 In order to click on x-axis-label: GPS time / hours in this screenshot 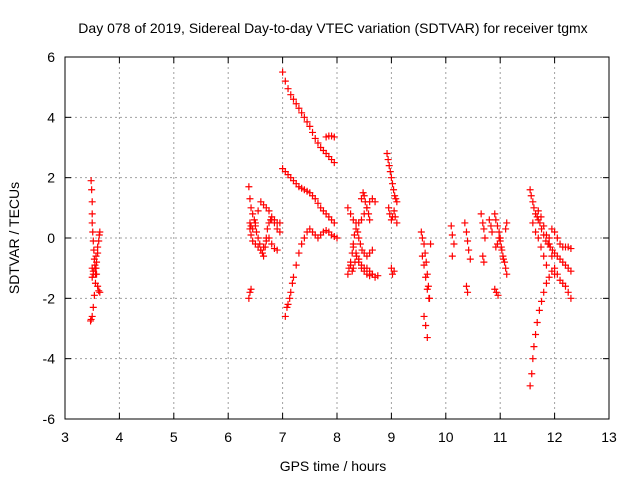, I will do `click(333, 466)`.